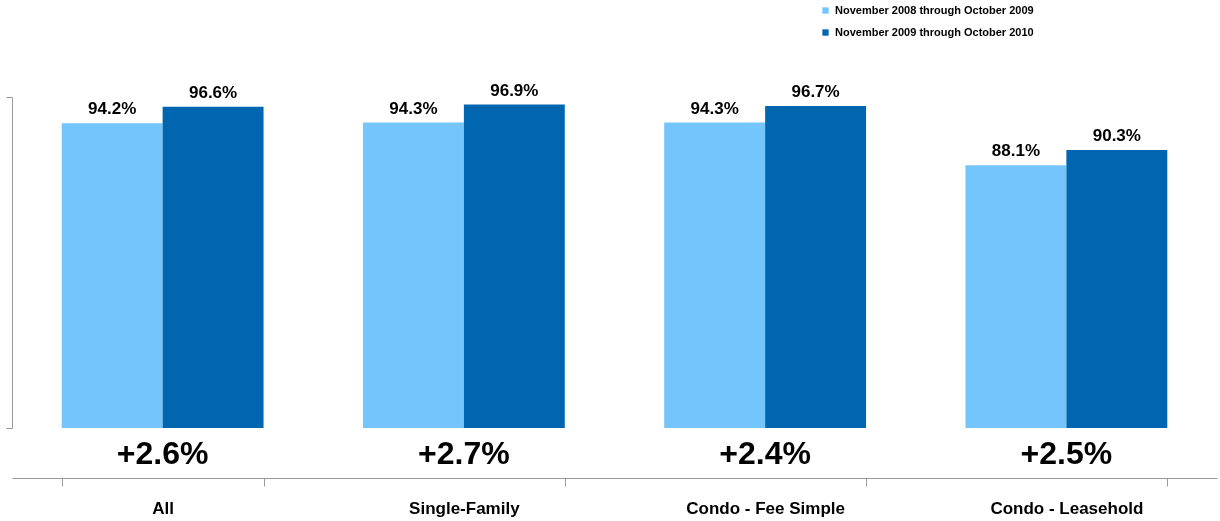 This screenshot has height=521, width=1220. I want to click on text: +2.4%, so click(765, 453).